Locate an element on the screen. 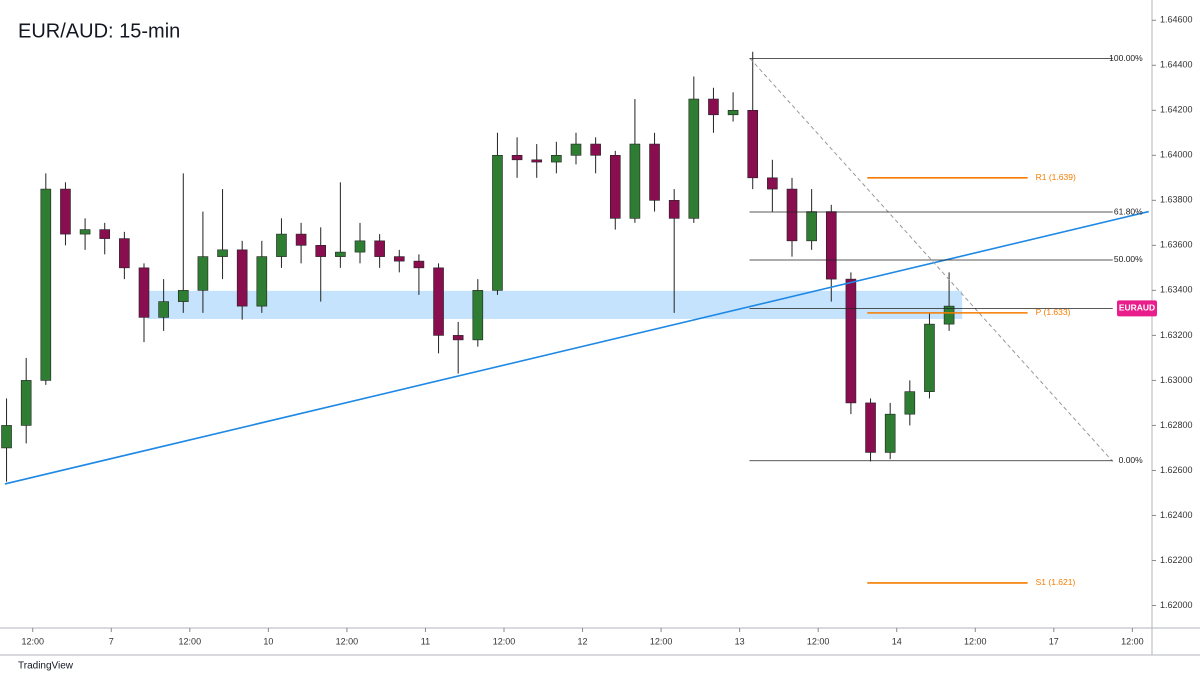 The width and height of the screenshot is (1200, 680). x-tick-label: 12 is located at coordinates (583, 641).